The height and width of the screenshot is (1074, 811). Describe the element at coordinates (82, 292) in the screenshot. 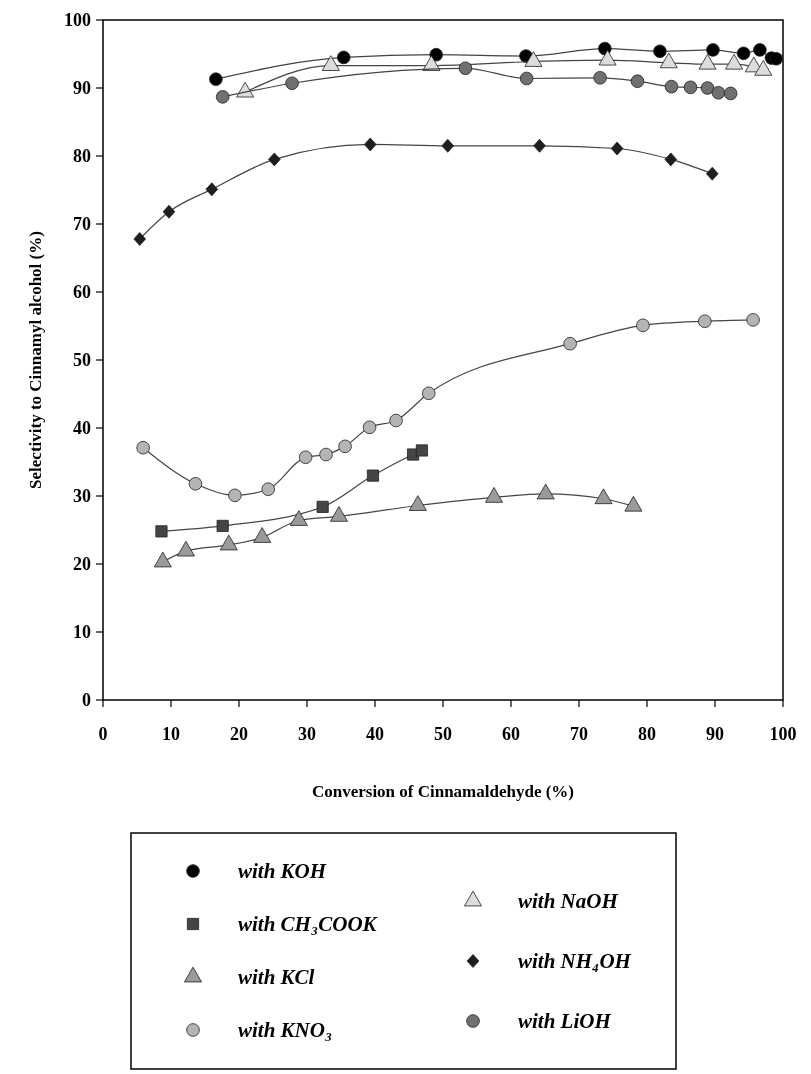

I see `y-tick-label: 60` at that location.